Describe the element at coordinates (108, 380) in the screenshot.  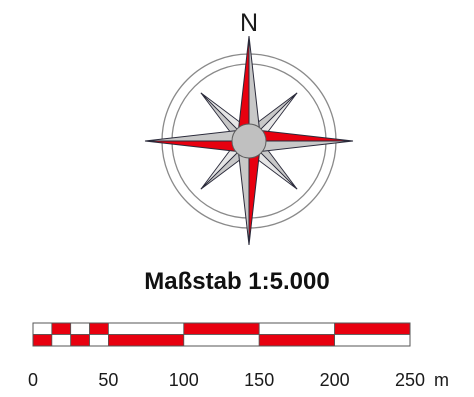
I see `scale-tick-label: 50` at that location.